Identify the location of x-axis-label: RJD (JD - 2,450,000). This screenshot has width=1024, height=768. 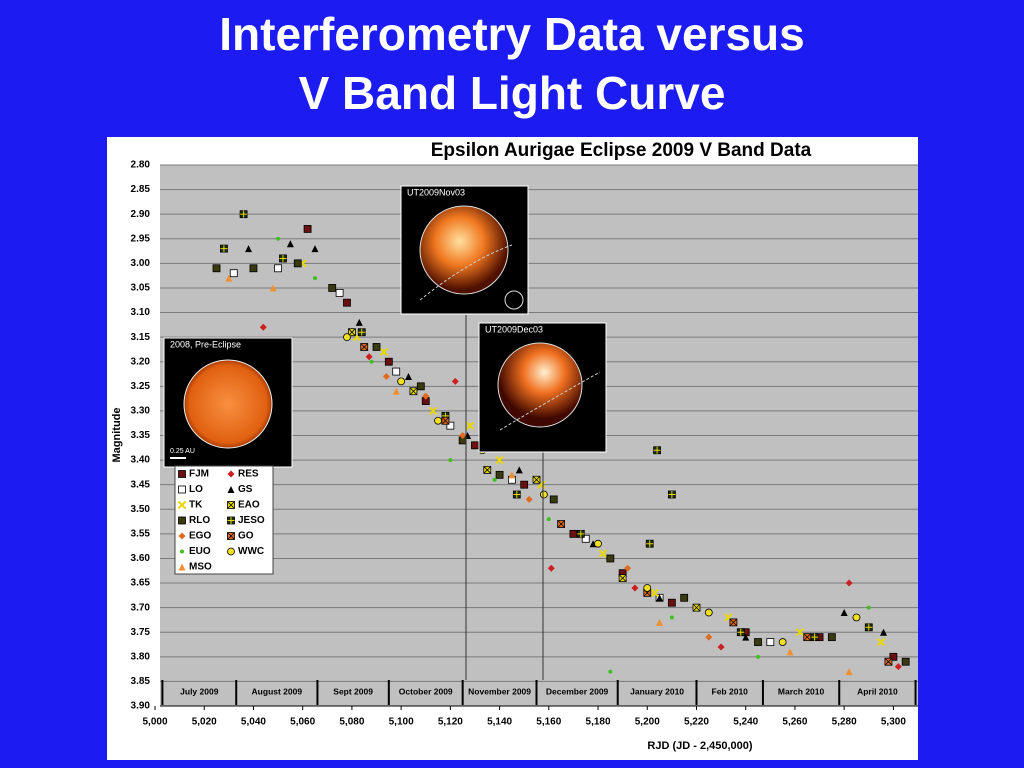
(699, 746).